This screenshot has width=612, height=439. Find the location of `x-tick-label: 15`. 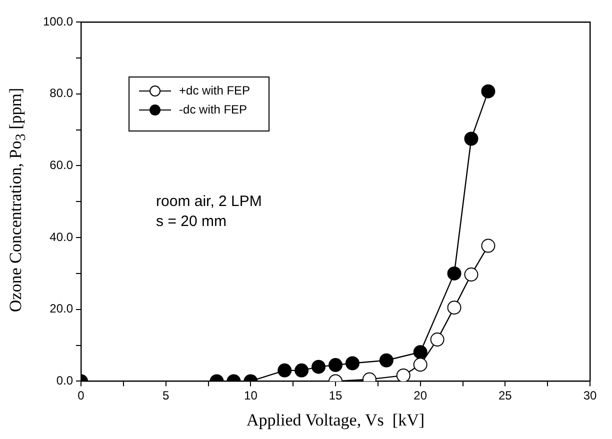

x-tick-label: 15 is located at coordinates (335, 395).